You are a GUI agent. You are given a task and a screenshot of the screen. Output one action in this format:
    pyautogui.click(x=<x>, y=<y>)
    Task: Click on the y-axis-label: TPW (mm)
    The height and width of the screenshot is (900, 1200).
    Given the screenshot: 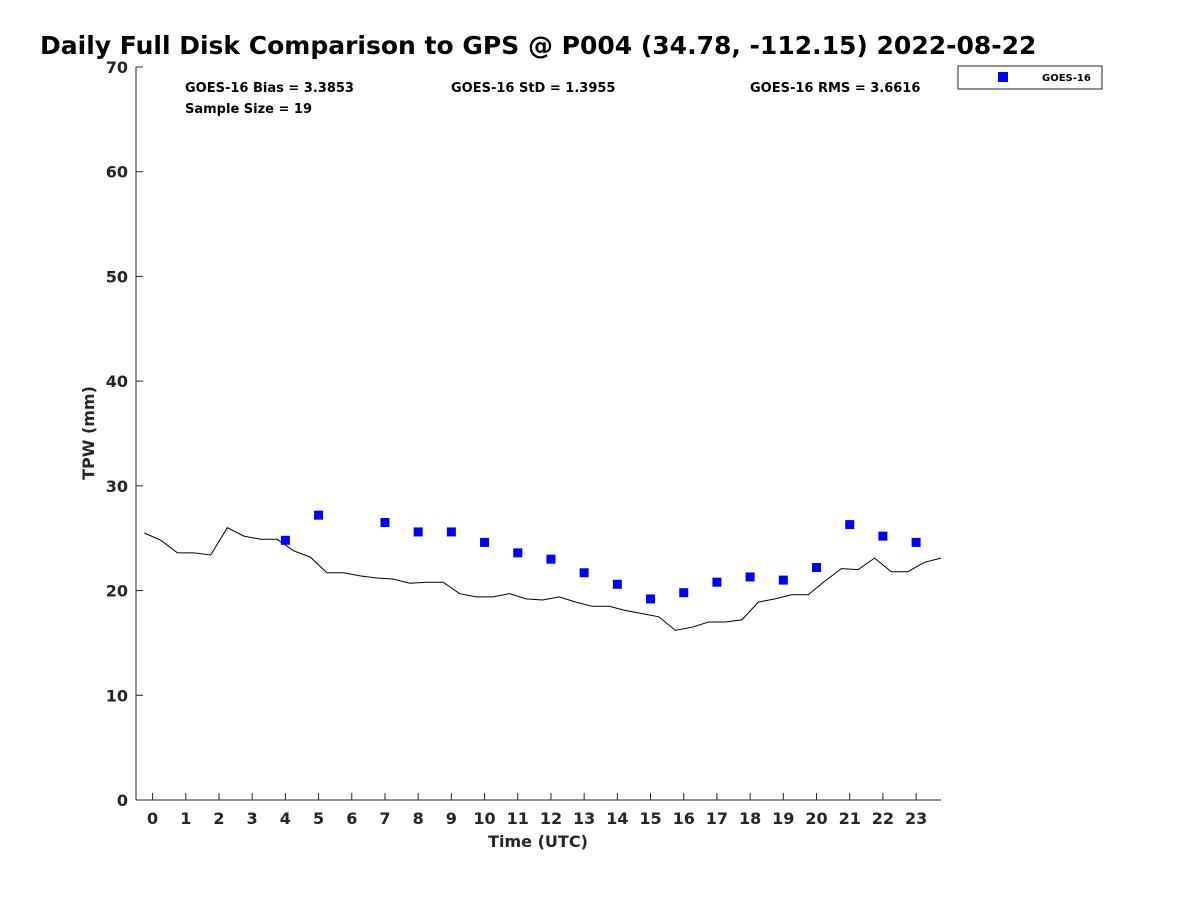 What is the action you would take?
    pyautogui.click(x=88, y=433)
    